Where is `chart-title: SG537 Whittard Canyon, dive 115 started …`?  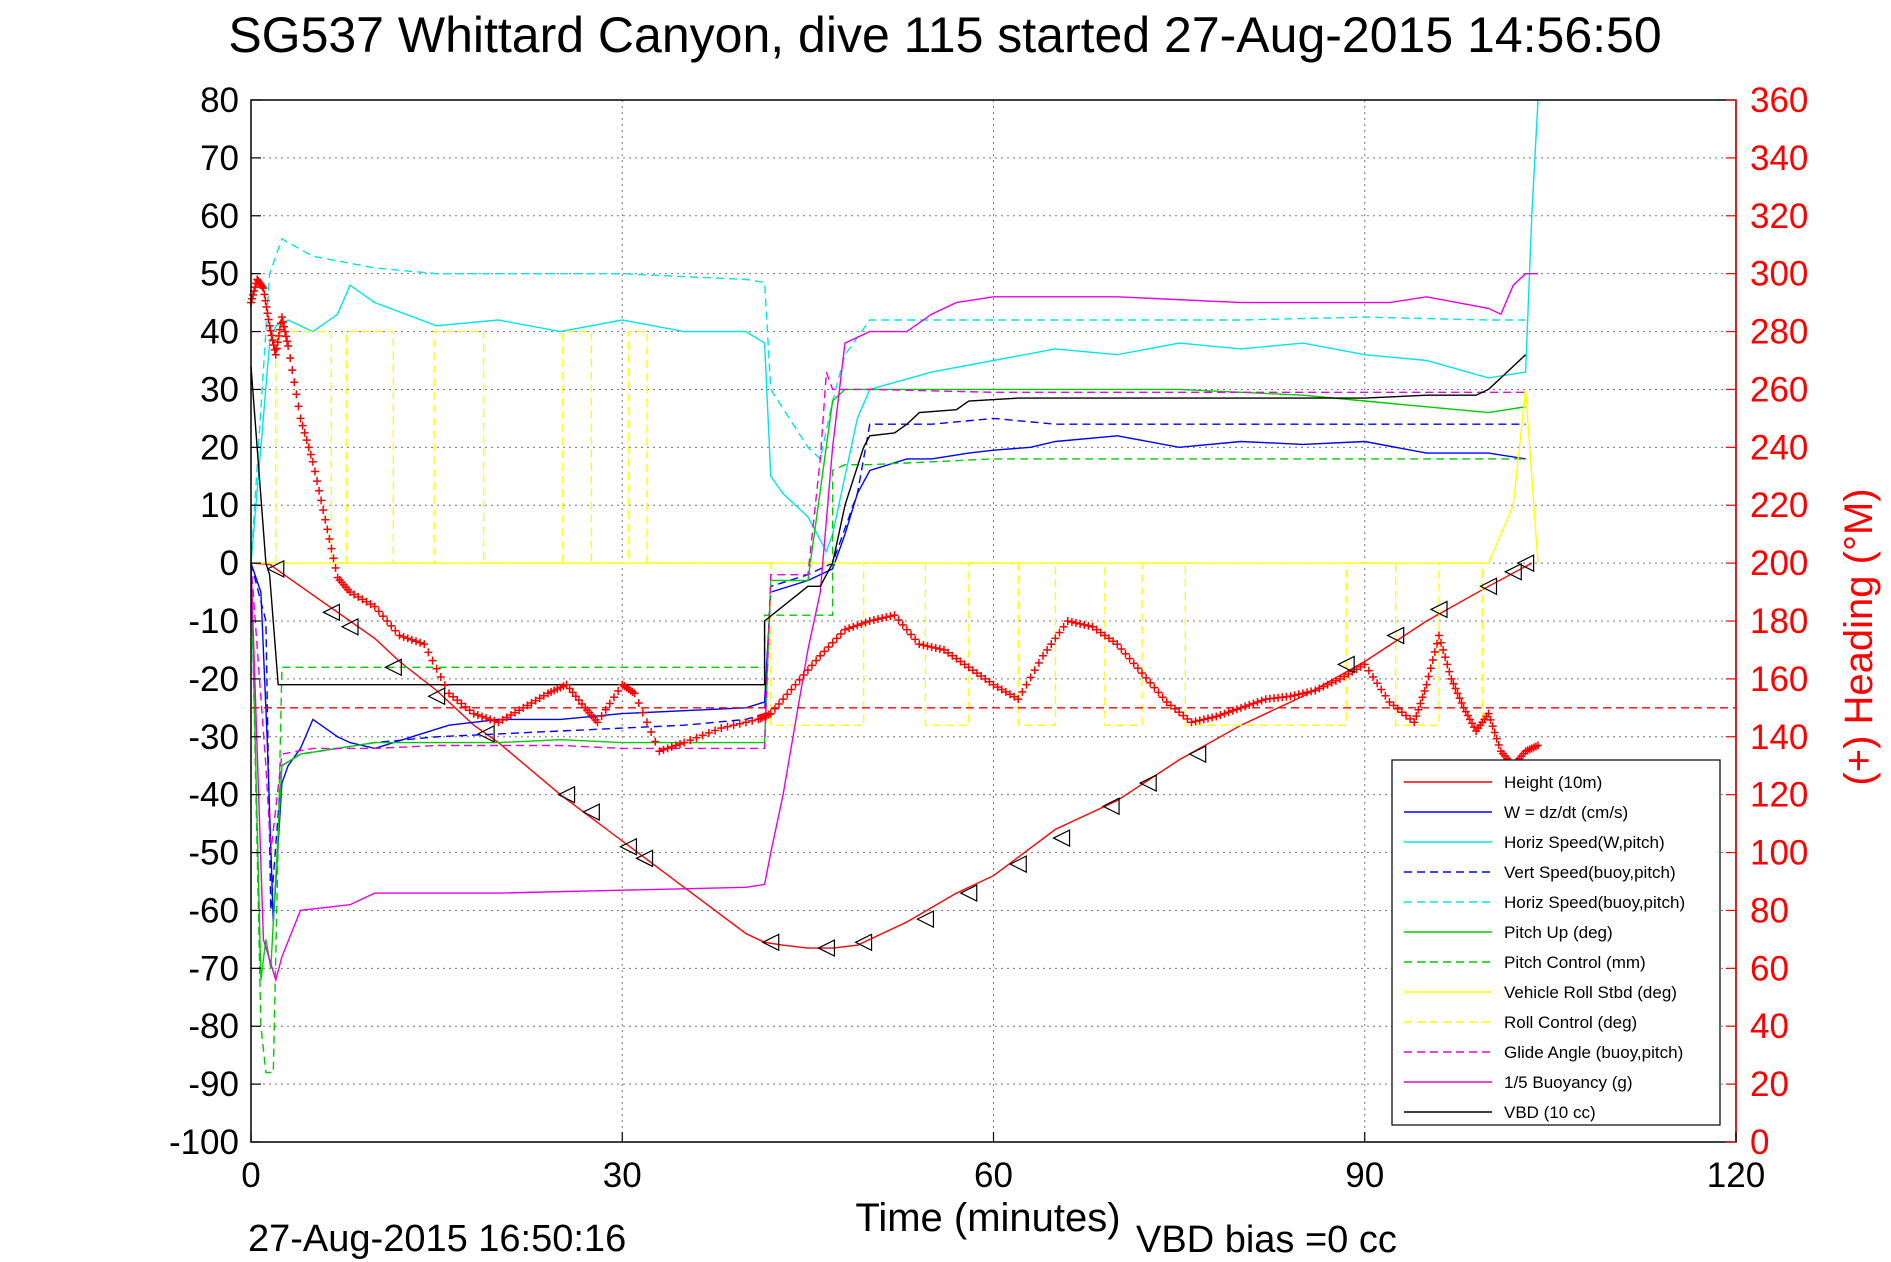 chart-title: SG537 Whittard Canyon, dive 115 started … is located at coordinates (944, 35).